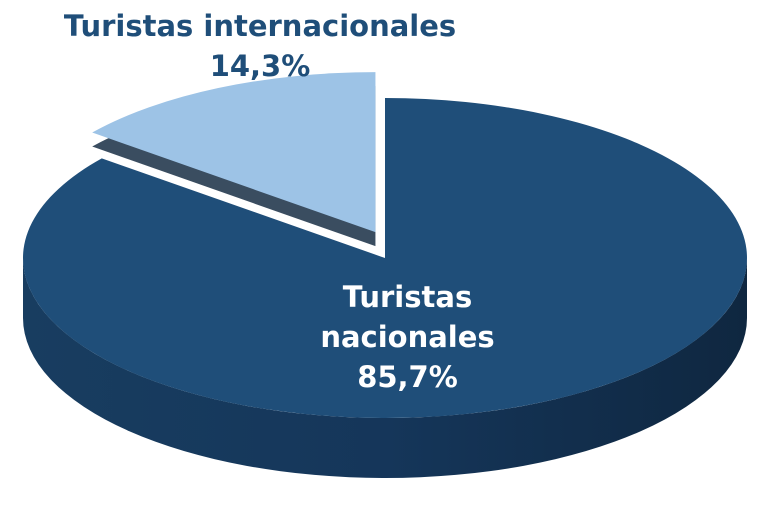  Describe the element at coordinates (260, 46) in the screenshot. I see `slice-label: Turistas internacionales 14,3%` at that location.